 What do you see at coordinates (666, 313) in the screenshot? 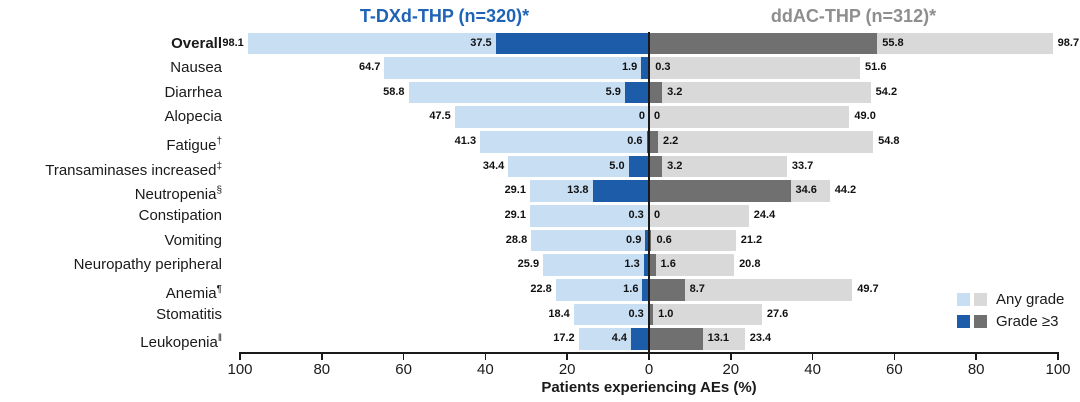
I see `value-label-right-grade3: 1.0` at bounding box center [666, 313].